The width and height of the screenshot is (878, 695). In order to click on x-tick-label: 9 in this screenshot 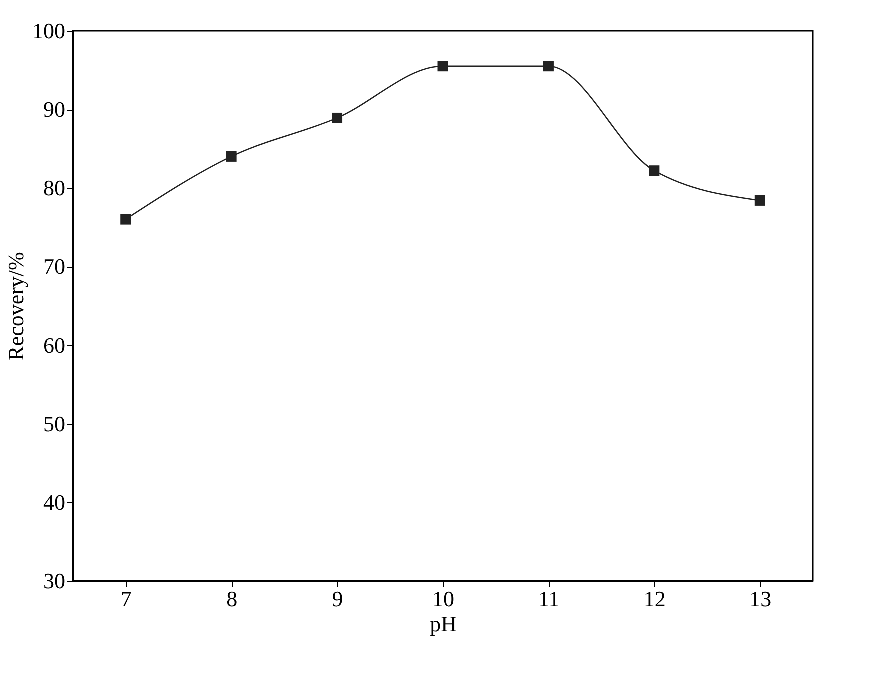, I will do `click(338, 599)`.